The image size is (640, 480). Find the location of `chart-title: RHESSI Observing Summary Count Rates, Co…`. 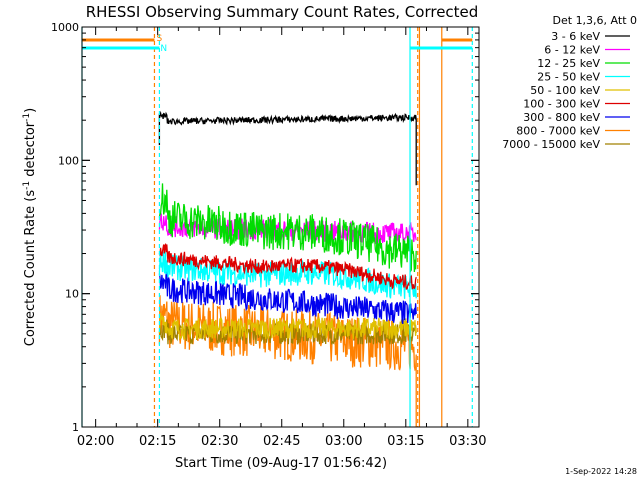

chart-title: RHESSI Observing Summary Count Rates, Co… is located at coordinates (282, 12).